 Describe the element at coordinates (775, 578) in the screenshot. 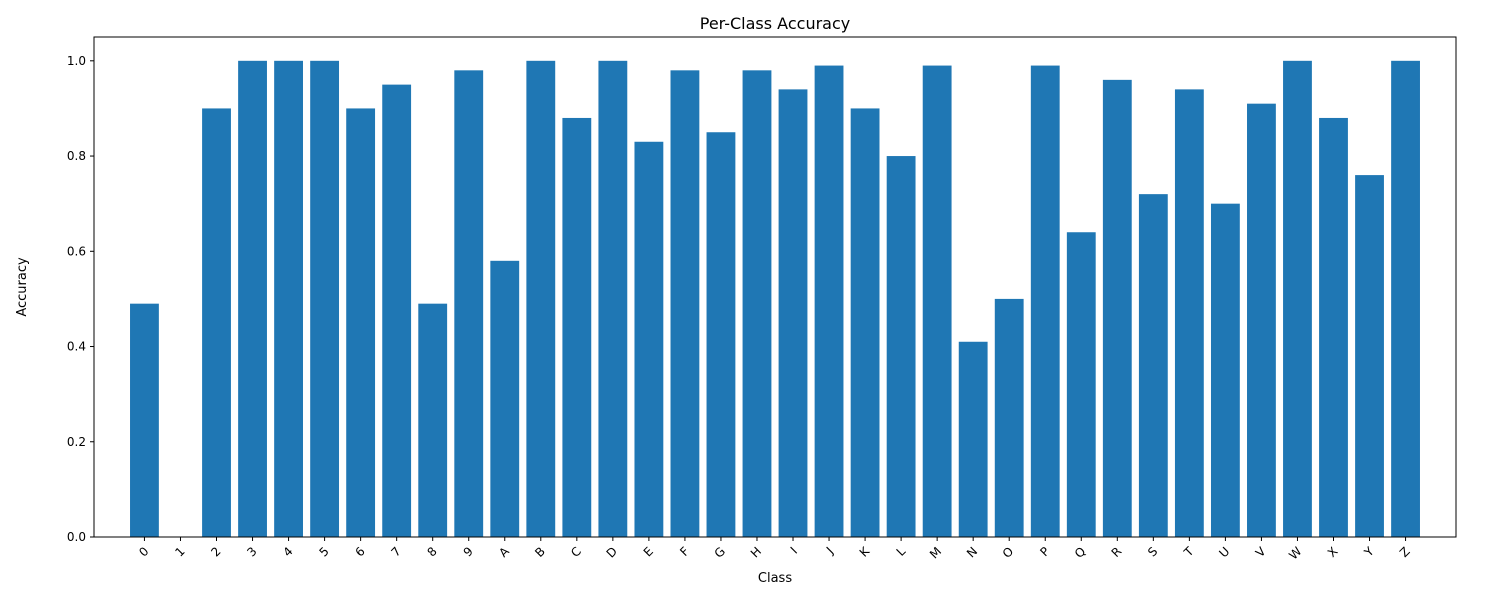

I see `x-axis-label: Class` at that location.